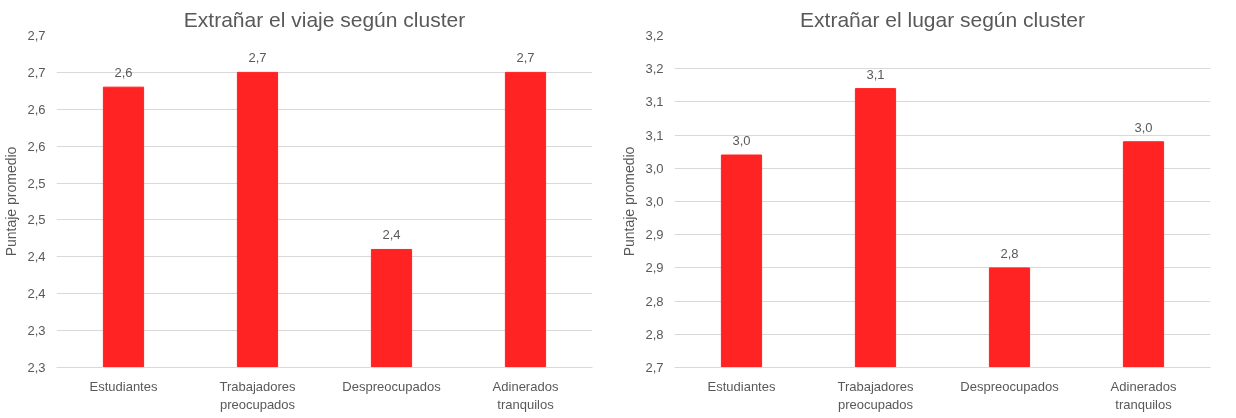 The image size is (1236, 418). Describe the element at coordinates (123, 73) in the screenshot. I see `data-label: 2,6` at that location.